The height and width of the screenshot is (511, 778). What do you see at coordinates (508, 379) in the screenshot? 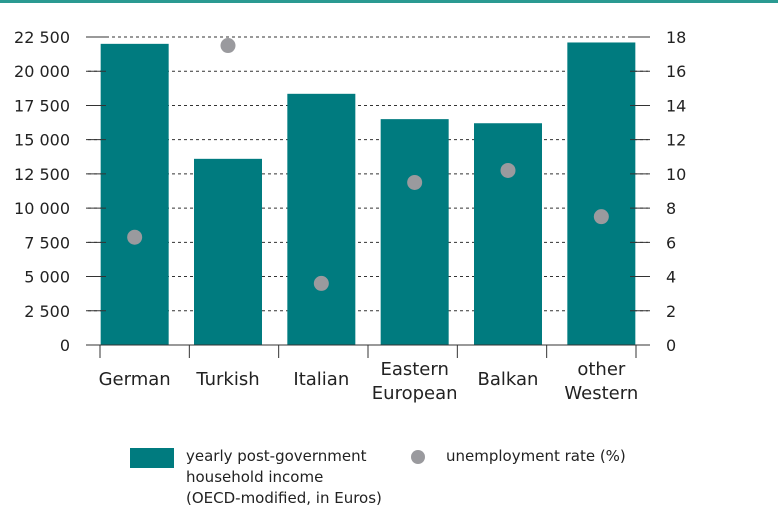
I see `category-label: Balkan` at bounding box center [508, 379].